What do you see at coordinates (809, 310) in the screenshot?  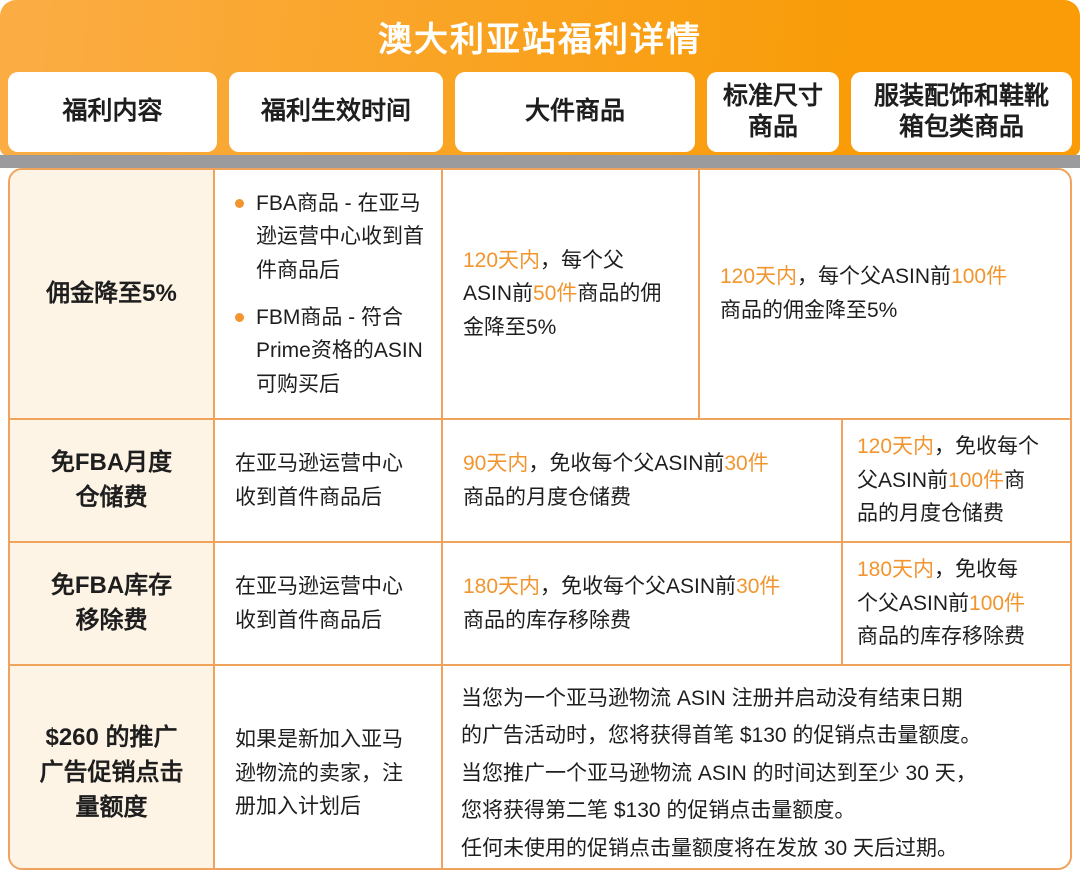 I see `body-text: 商品的佣金降至5%` at bounding box center [809, 310].